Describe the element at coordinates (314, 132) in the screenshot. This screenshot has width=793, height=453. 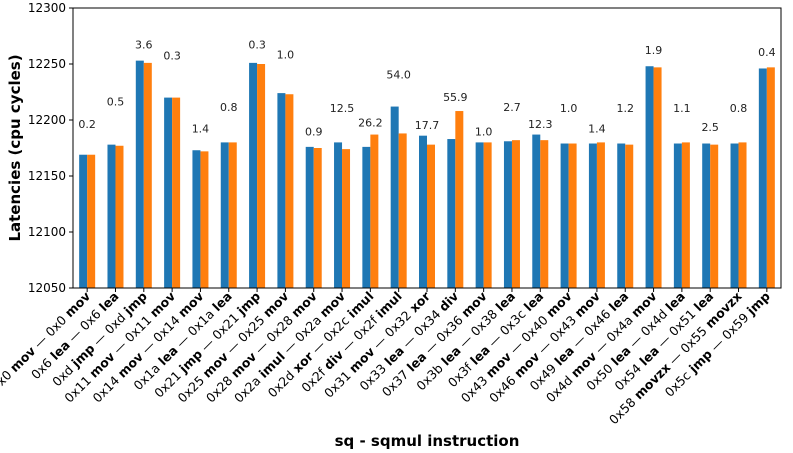
I see `bar-annotation-label: 0.9` at that location.